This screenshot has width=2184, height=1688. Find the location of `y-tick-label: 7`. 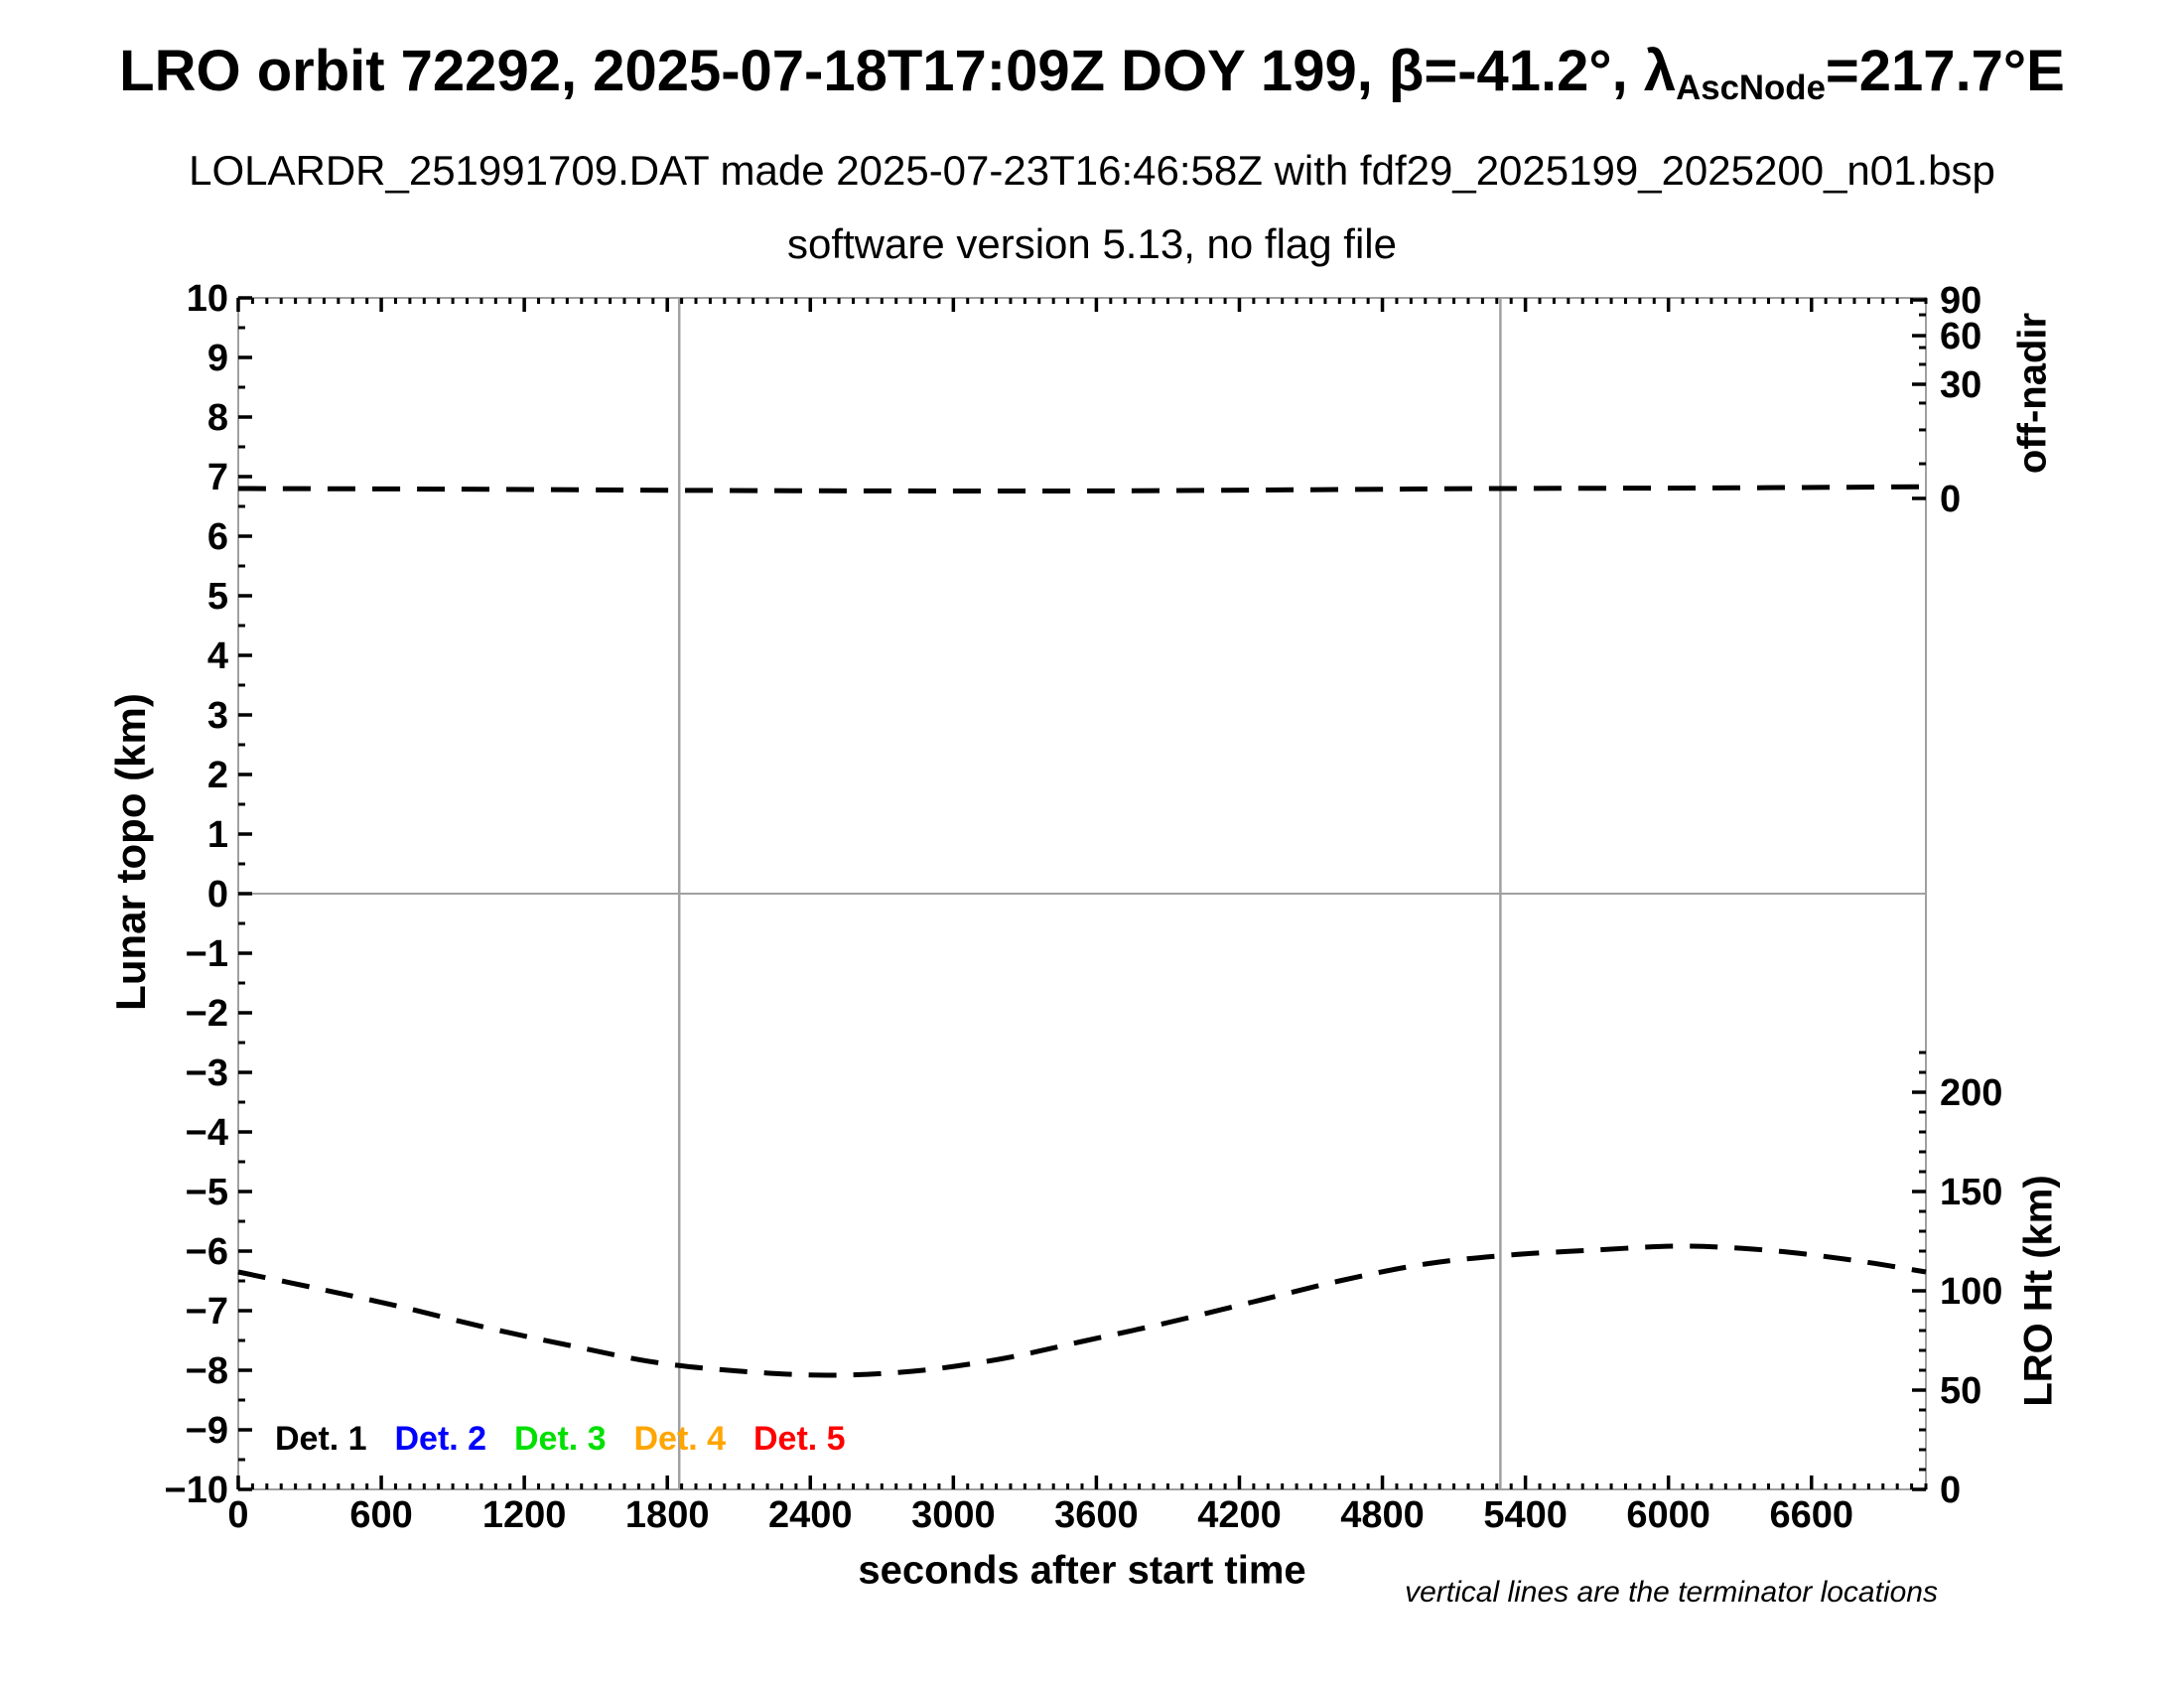

y-tick-label: 7 is located at coordinates (217, 477).